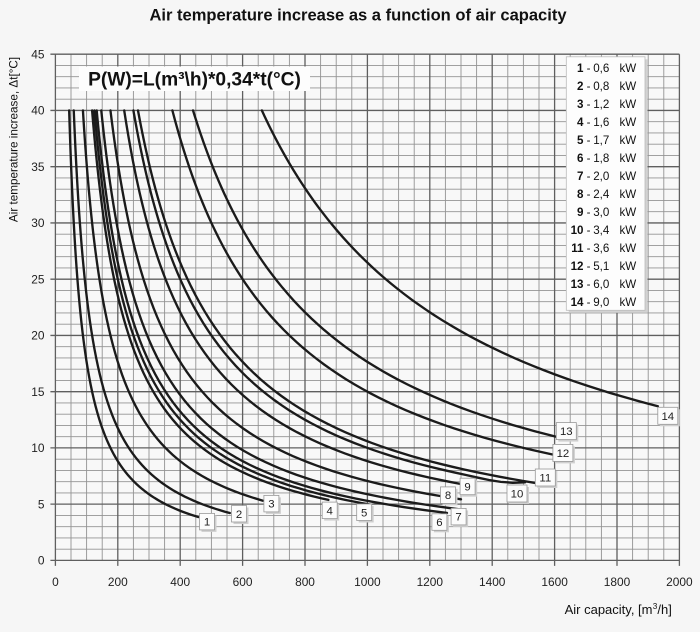  I want to click on svg-text: 1000, so click(367, 582).